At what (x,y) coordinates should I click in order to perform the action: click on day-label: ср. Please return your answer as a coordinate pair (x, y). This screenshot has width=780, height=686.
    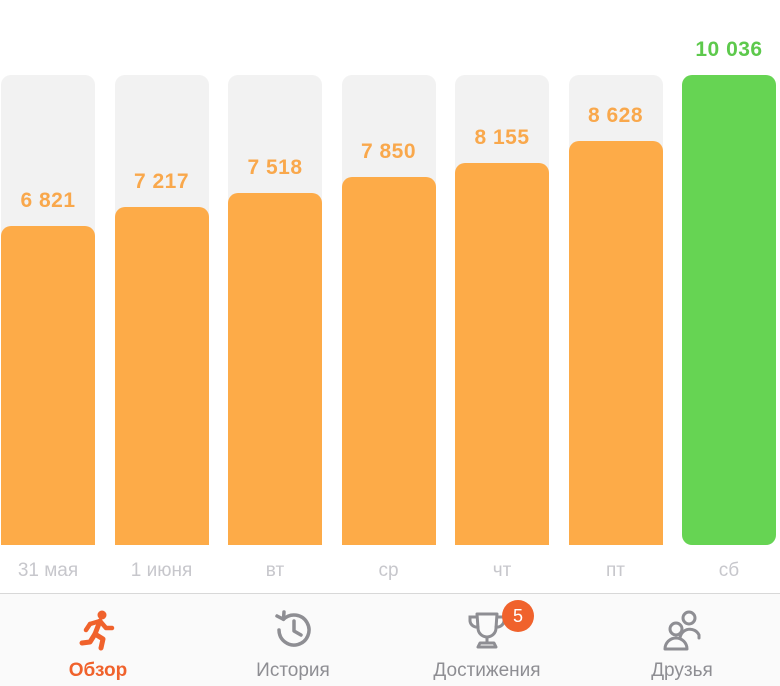
    Looking at the image, I should click on (388, 570).